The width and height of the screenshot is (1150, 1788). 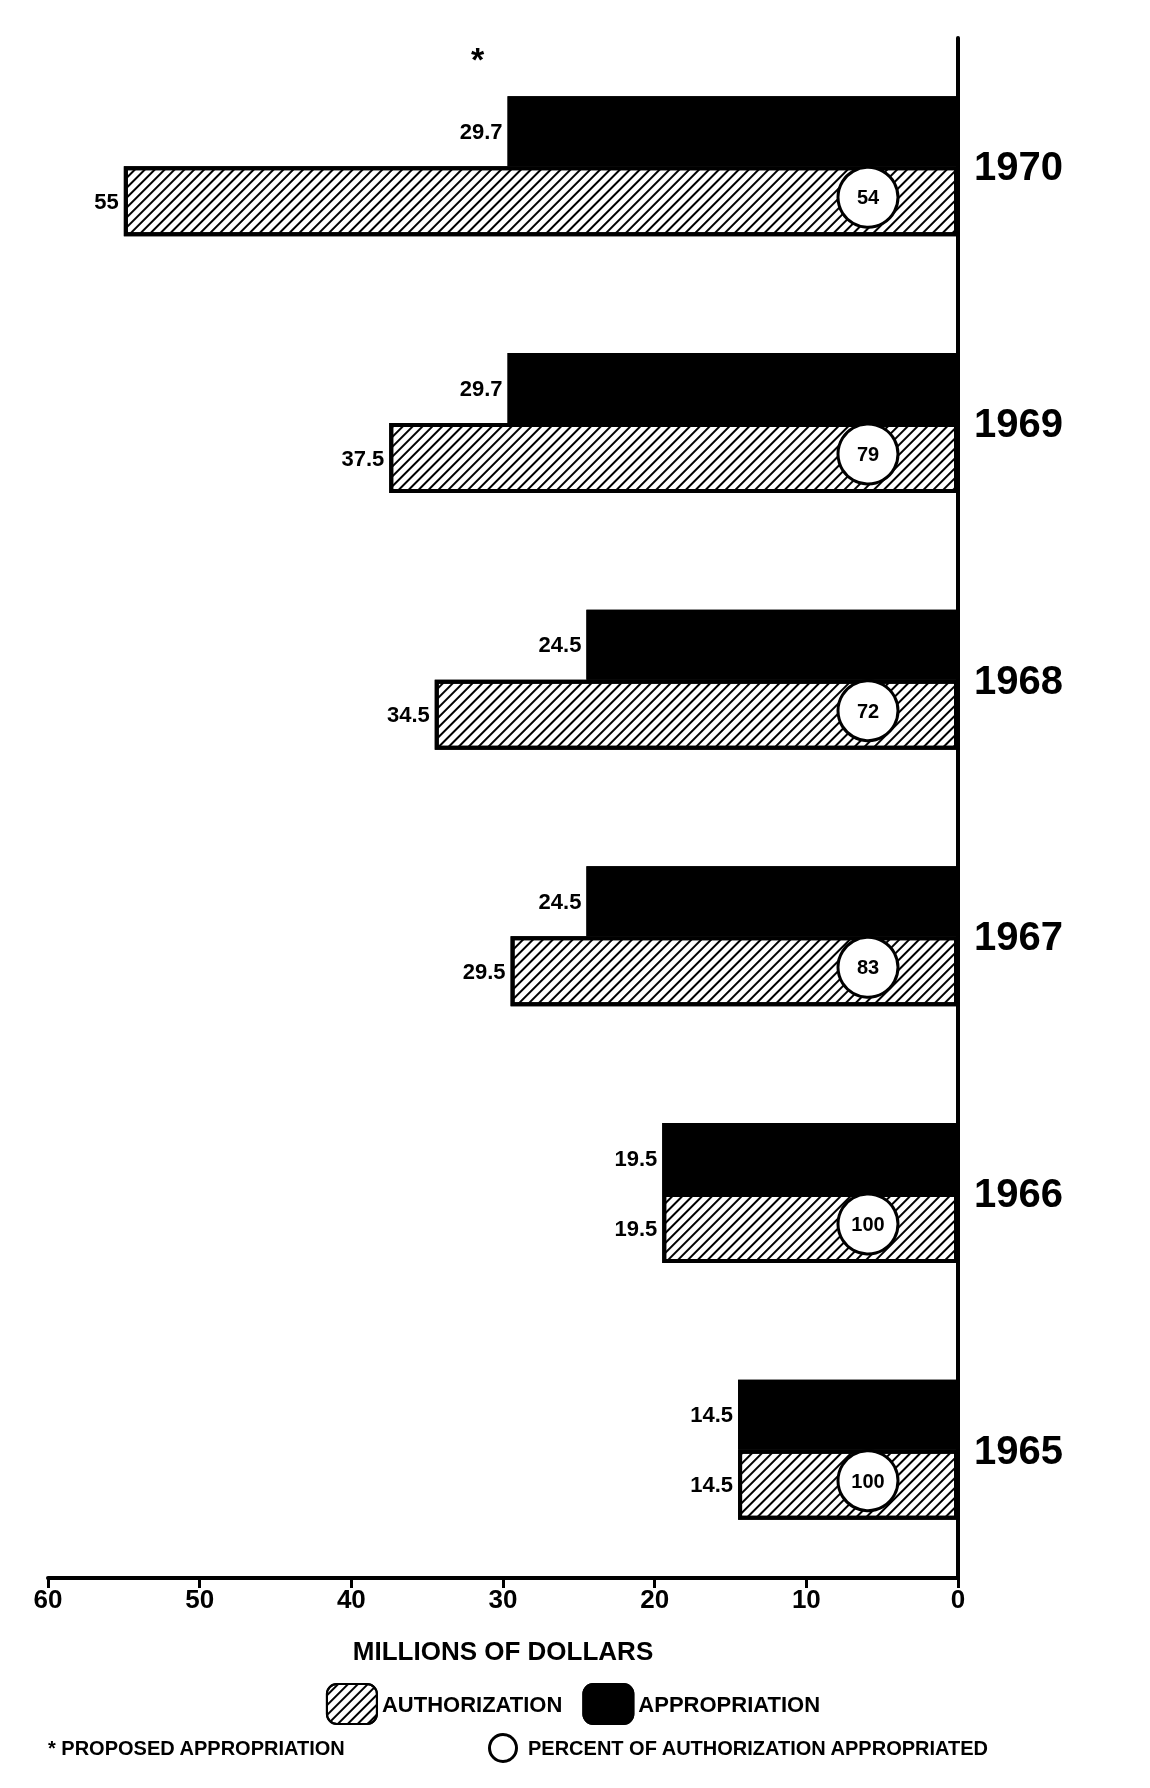 I want to click on data-label: 55, so click(x=106, y=201).